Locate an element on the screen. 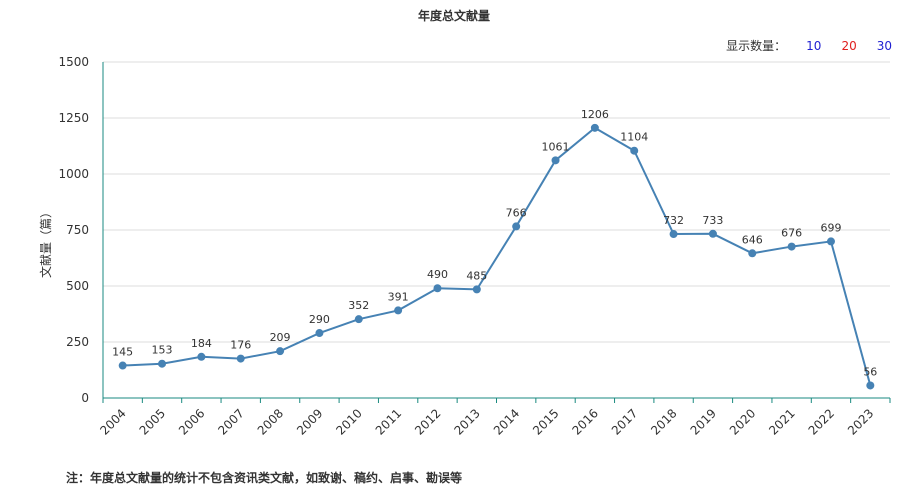 The width and height of the screenshot is (908, 502). y-tick-label: 1500 is located at coordinates (73, 62).